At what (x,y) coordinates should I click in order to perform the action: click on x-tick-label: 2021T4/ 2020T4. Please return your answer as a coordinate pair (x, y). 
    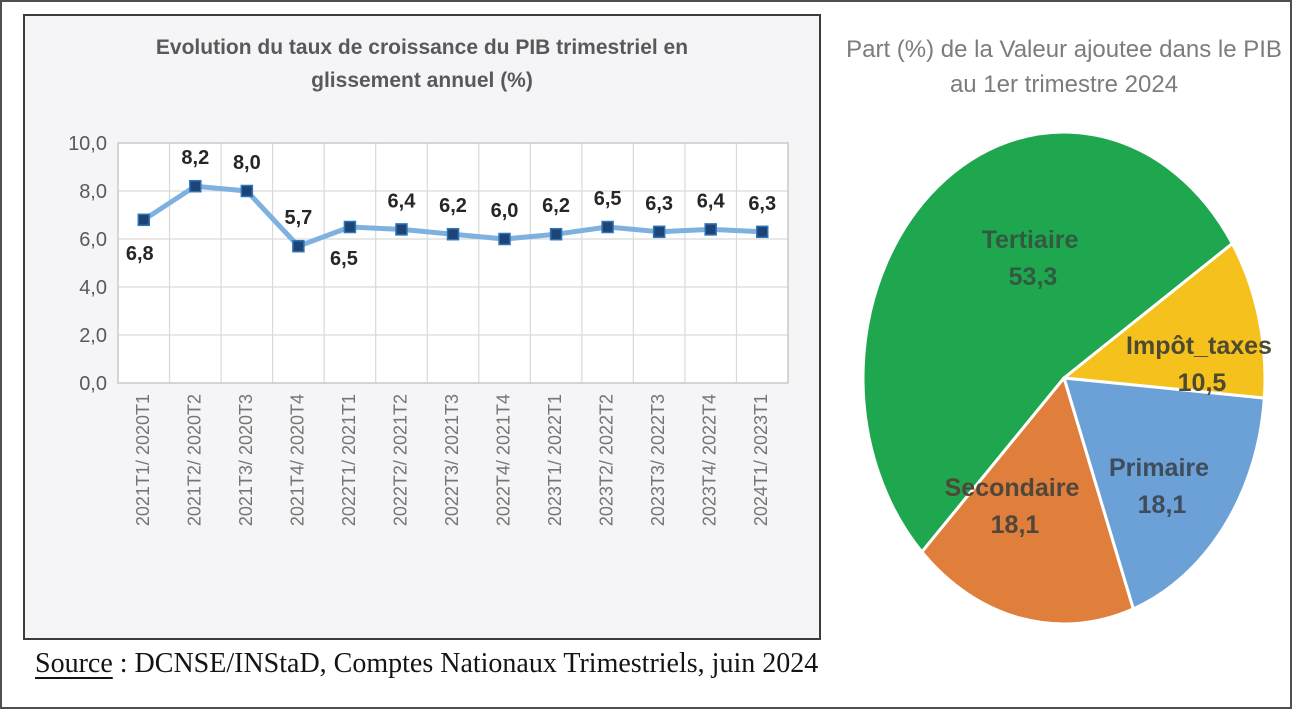
    Looking at the image, I should click on (297, 460).